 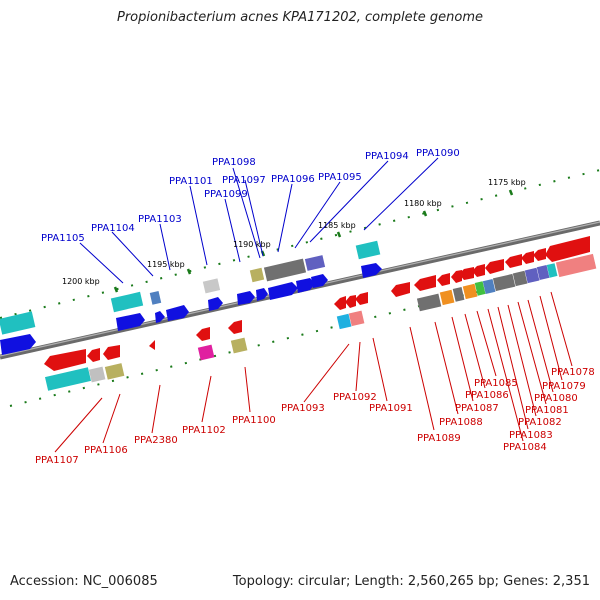 I want to click on leader-ppa1078, so click(x=561, y=329).